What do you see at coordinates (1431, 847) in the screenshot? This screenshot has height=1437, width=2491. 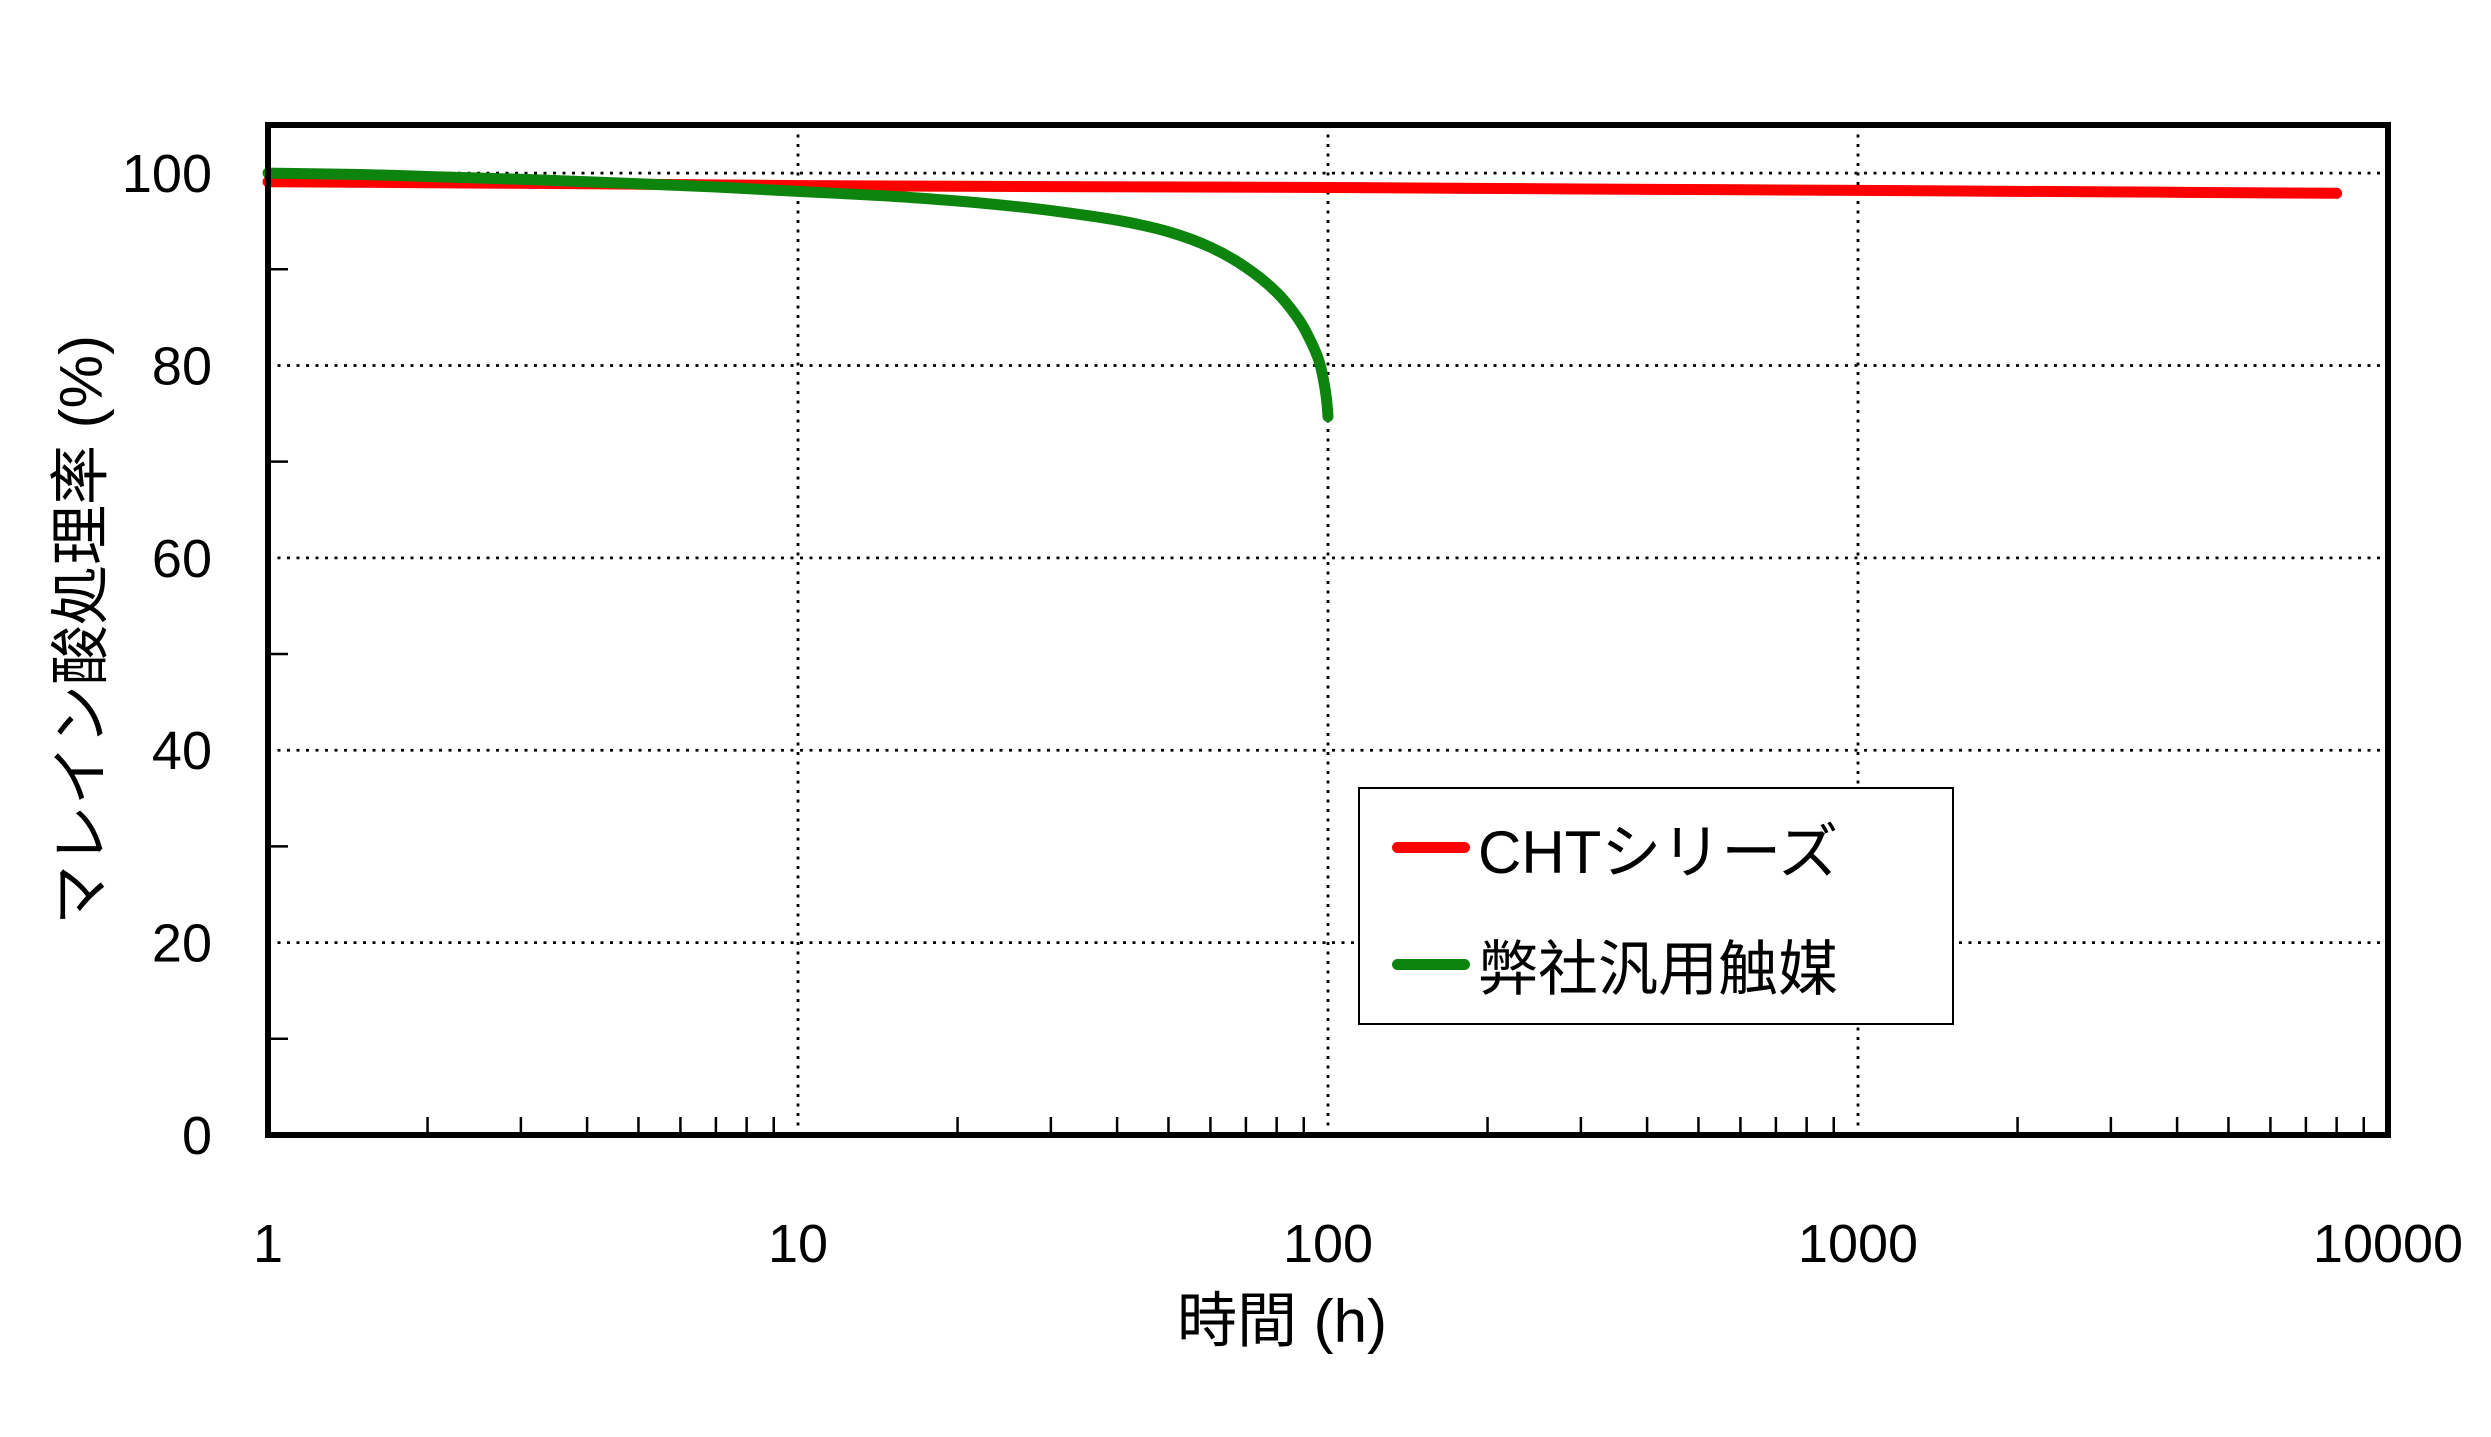 I see `red-line-swatch` at bounding box center [1431, 847].